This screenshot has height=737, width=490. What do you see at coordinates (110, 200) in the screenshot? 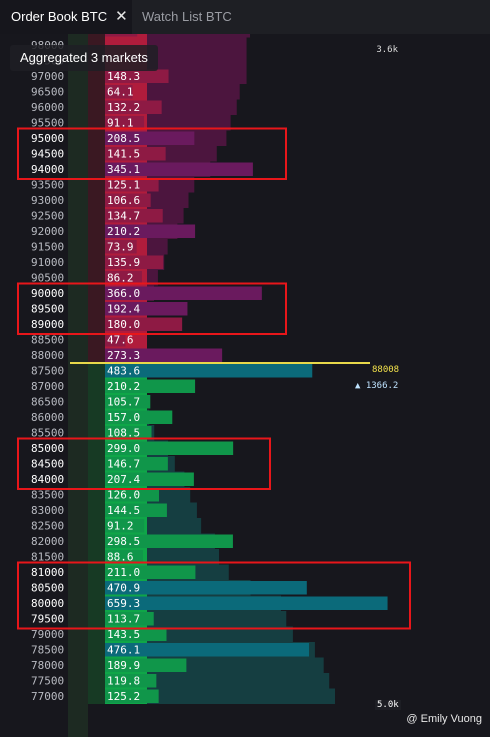
I see `order-book-row-93000: 93000 106.6` at bounding box center [110, 200].